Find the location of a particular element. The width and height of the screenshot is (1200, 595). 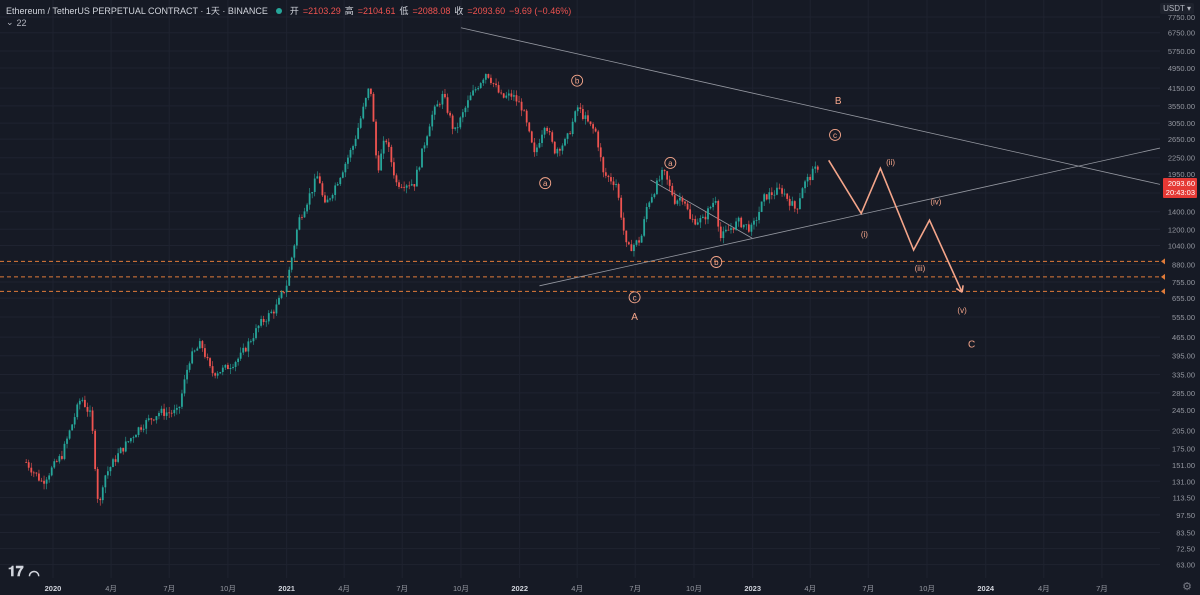

wave-label: (v) is located at coordinates (962, 310).